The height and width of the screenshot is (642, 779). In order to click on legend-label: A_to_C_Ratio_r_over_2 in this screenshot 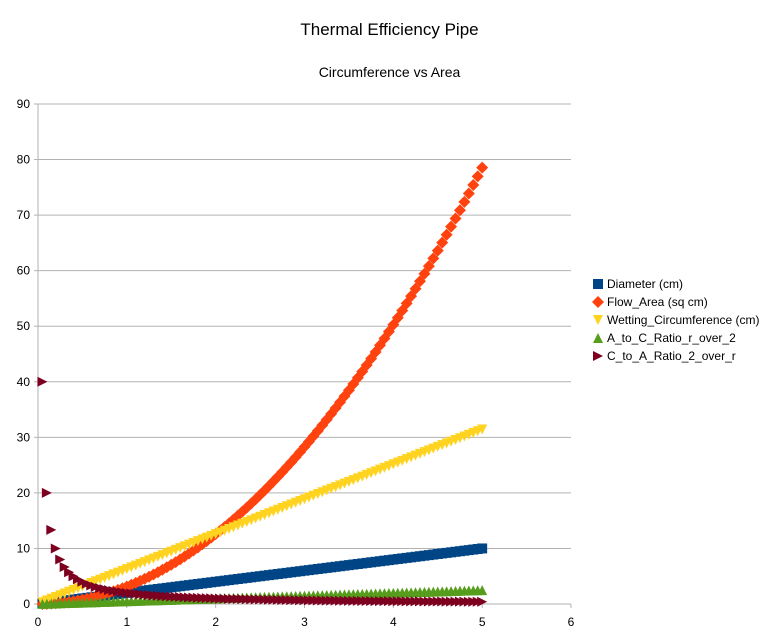, I will do `click(671, 338)`.